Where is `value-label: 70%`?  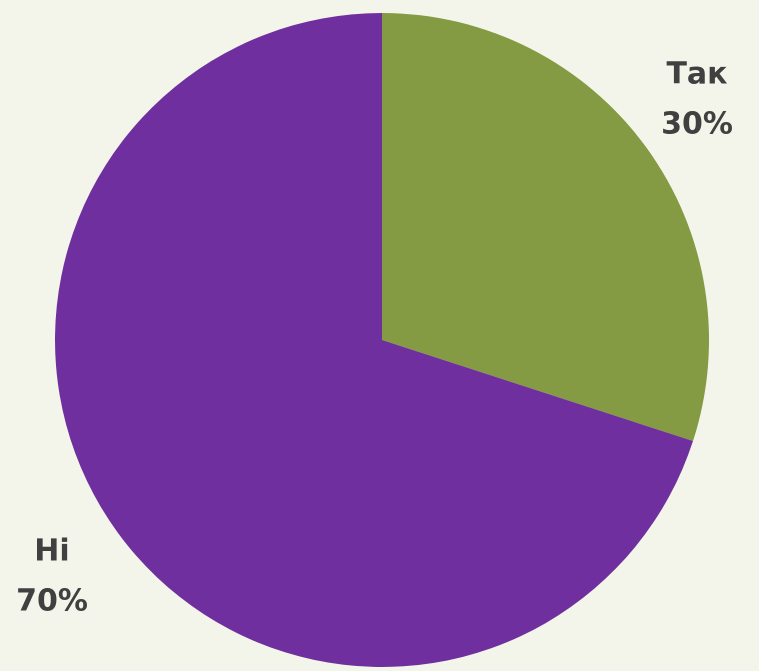
value-label: 70% is located at coordinates (52, 601).